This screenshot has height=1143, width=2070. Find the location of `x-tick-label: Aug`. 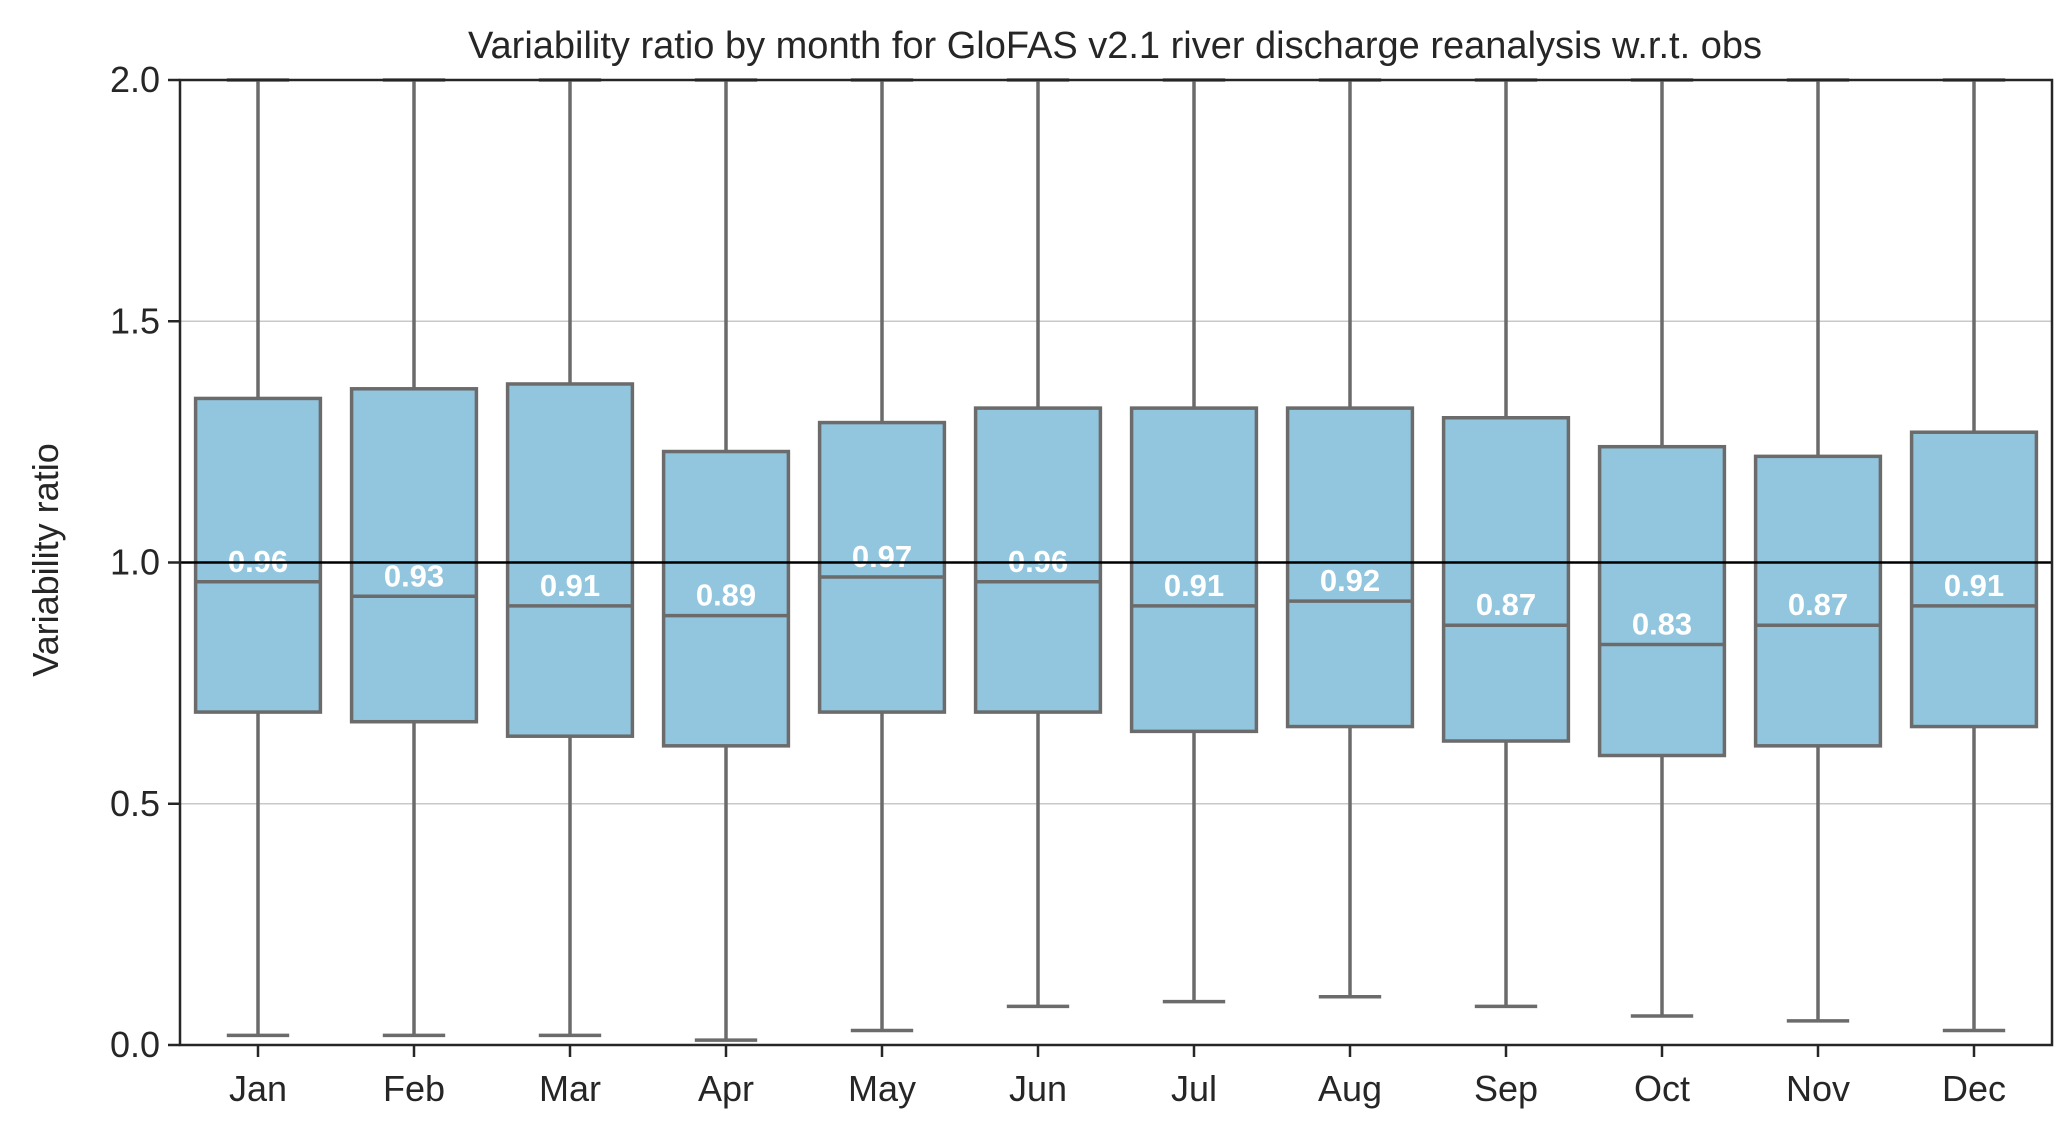

x-tick-label: Aug is located at coordinates (1350, 1088).